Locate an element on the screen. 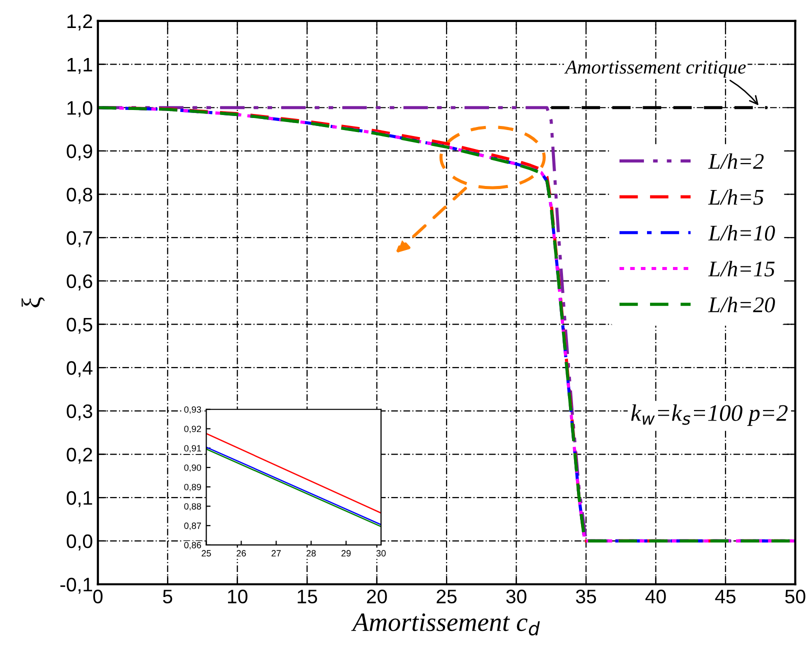 This screenshot has height=655, width=809. y-tick-label: 0,90 is located at coordinates (193, 468).